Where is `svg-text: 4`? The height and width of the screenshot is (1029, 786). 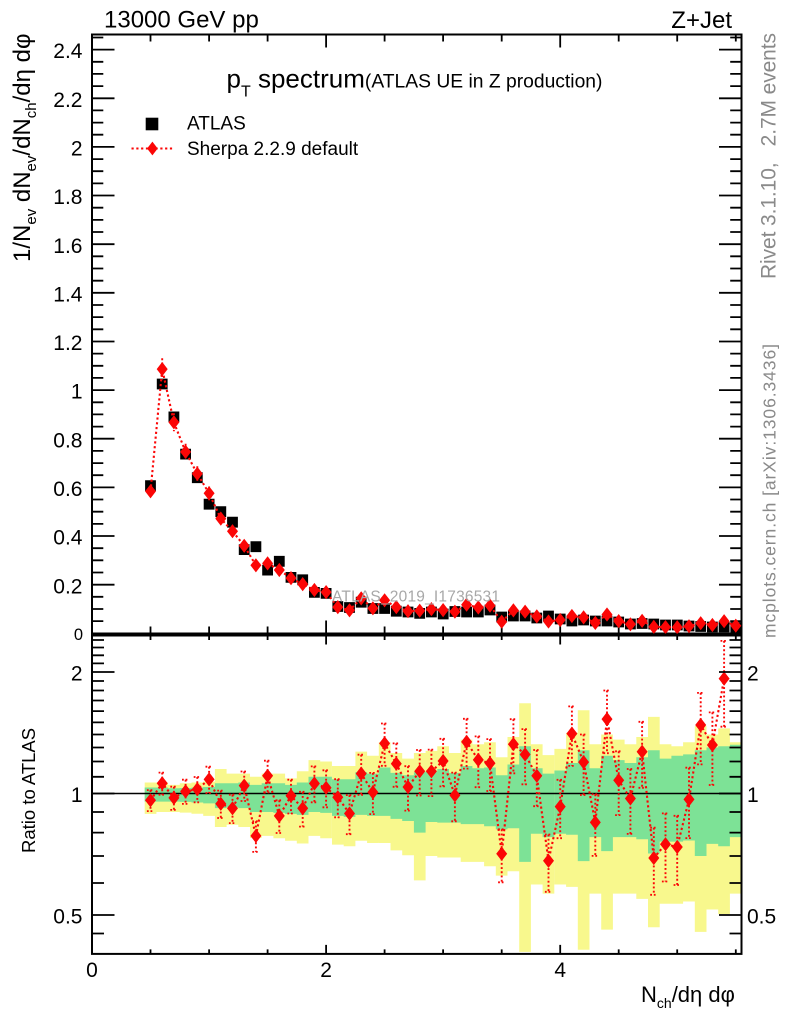
svg-text: 4 is located at coordinates (560, 970).